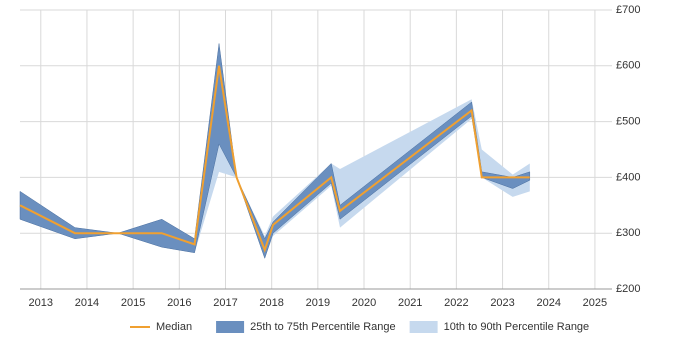 The width and height of the screenshot is (700, 355). I want to click on x-tick-label: 2019, so click(318, 303).